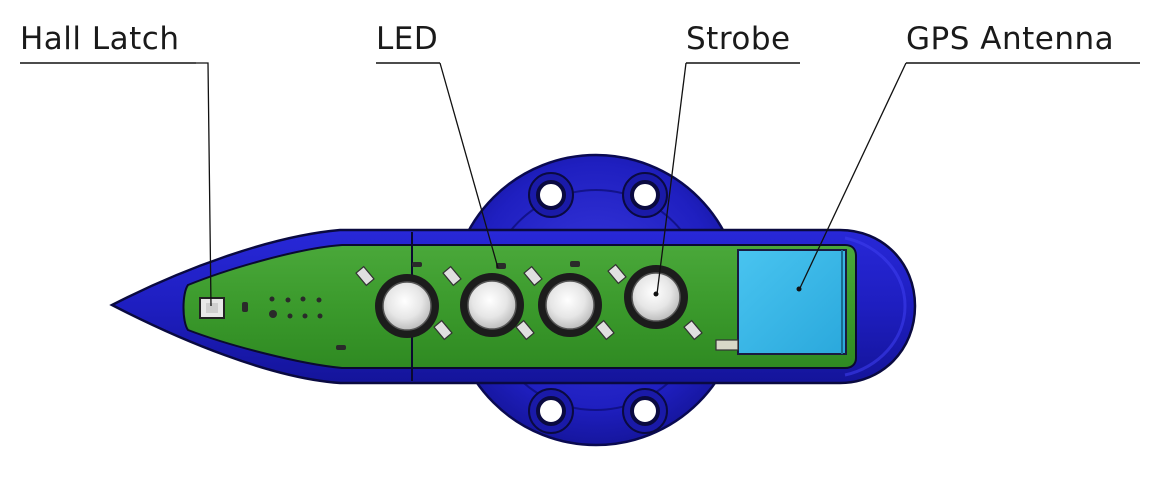  I want to click on label-hall-latch: Hall Latch, so click(100, 39).